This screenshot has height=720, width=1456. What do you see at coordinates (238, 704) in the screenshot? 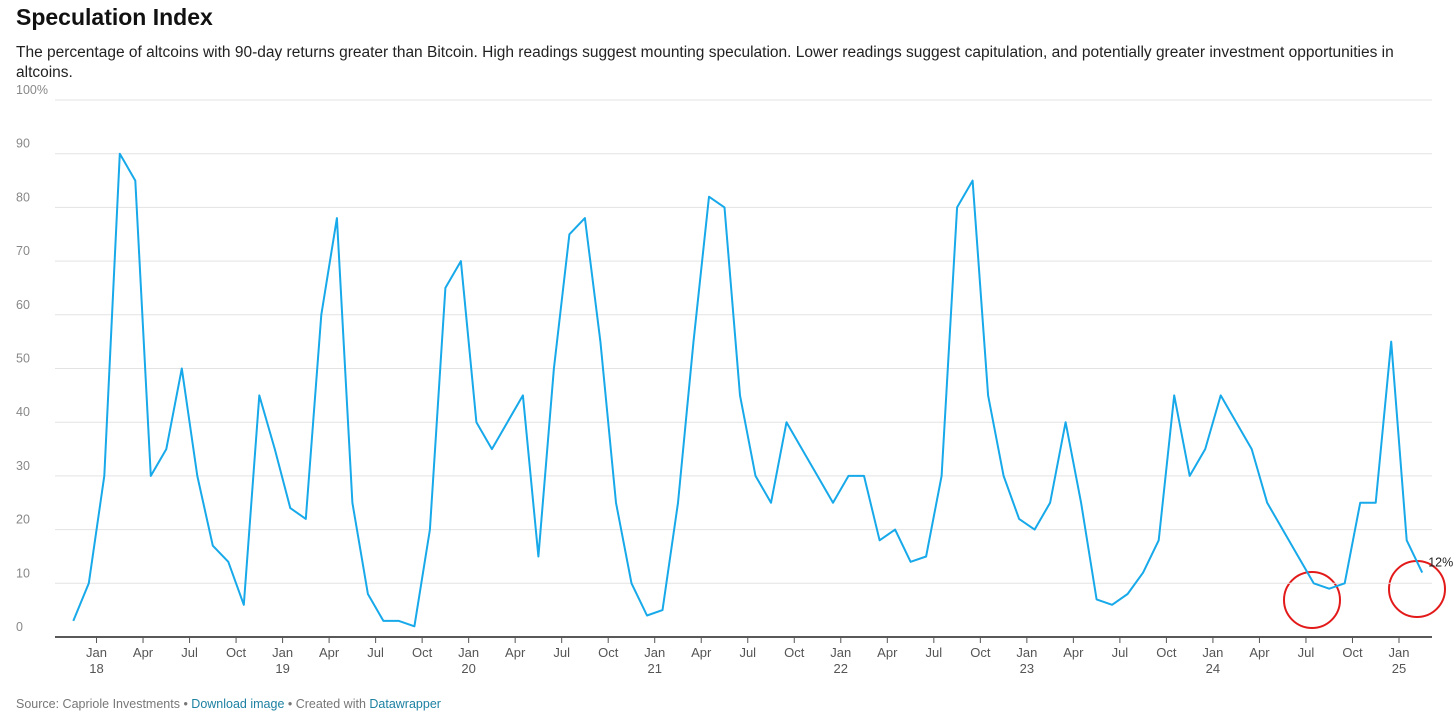
I see `download-link: Download image` at bounding box center [238, 704].